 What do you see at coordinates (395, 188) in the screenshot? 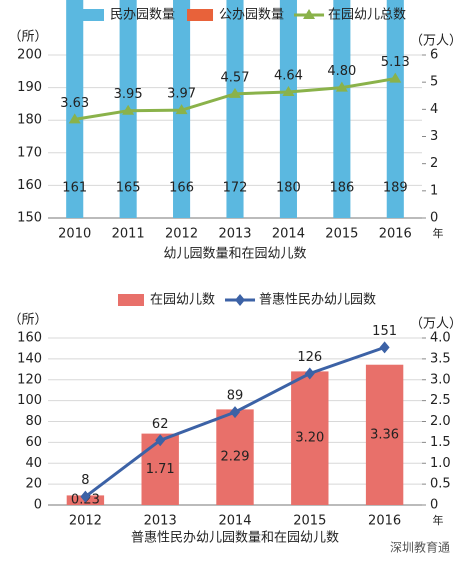
I see `data-label: 189` at bounding box center [395, 188].